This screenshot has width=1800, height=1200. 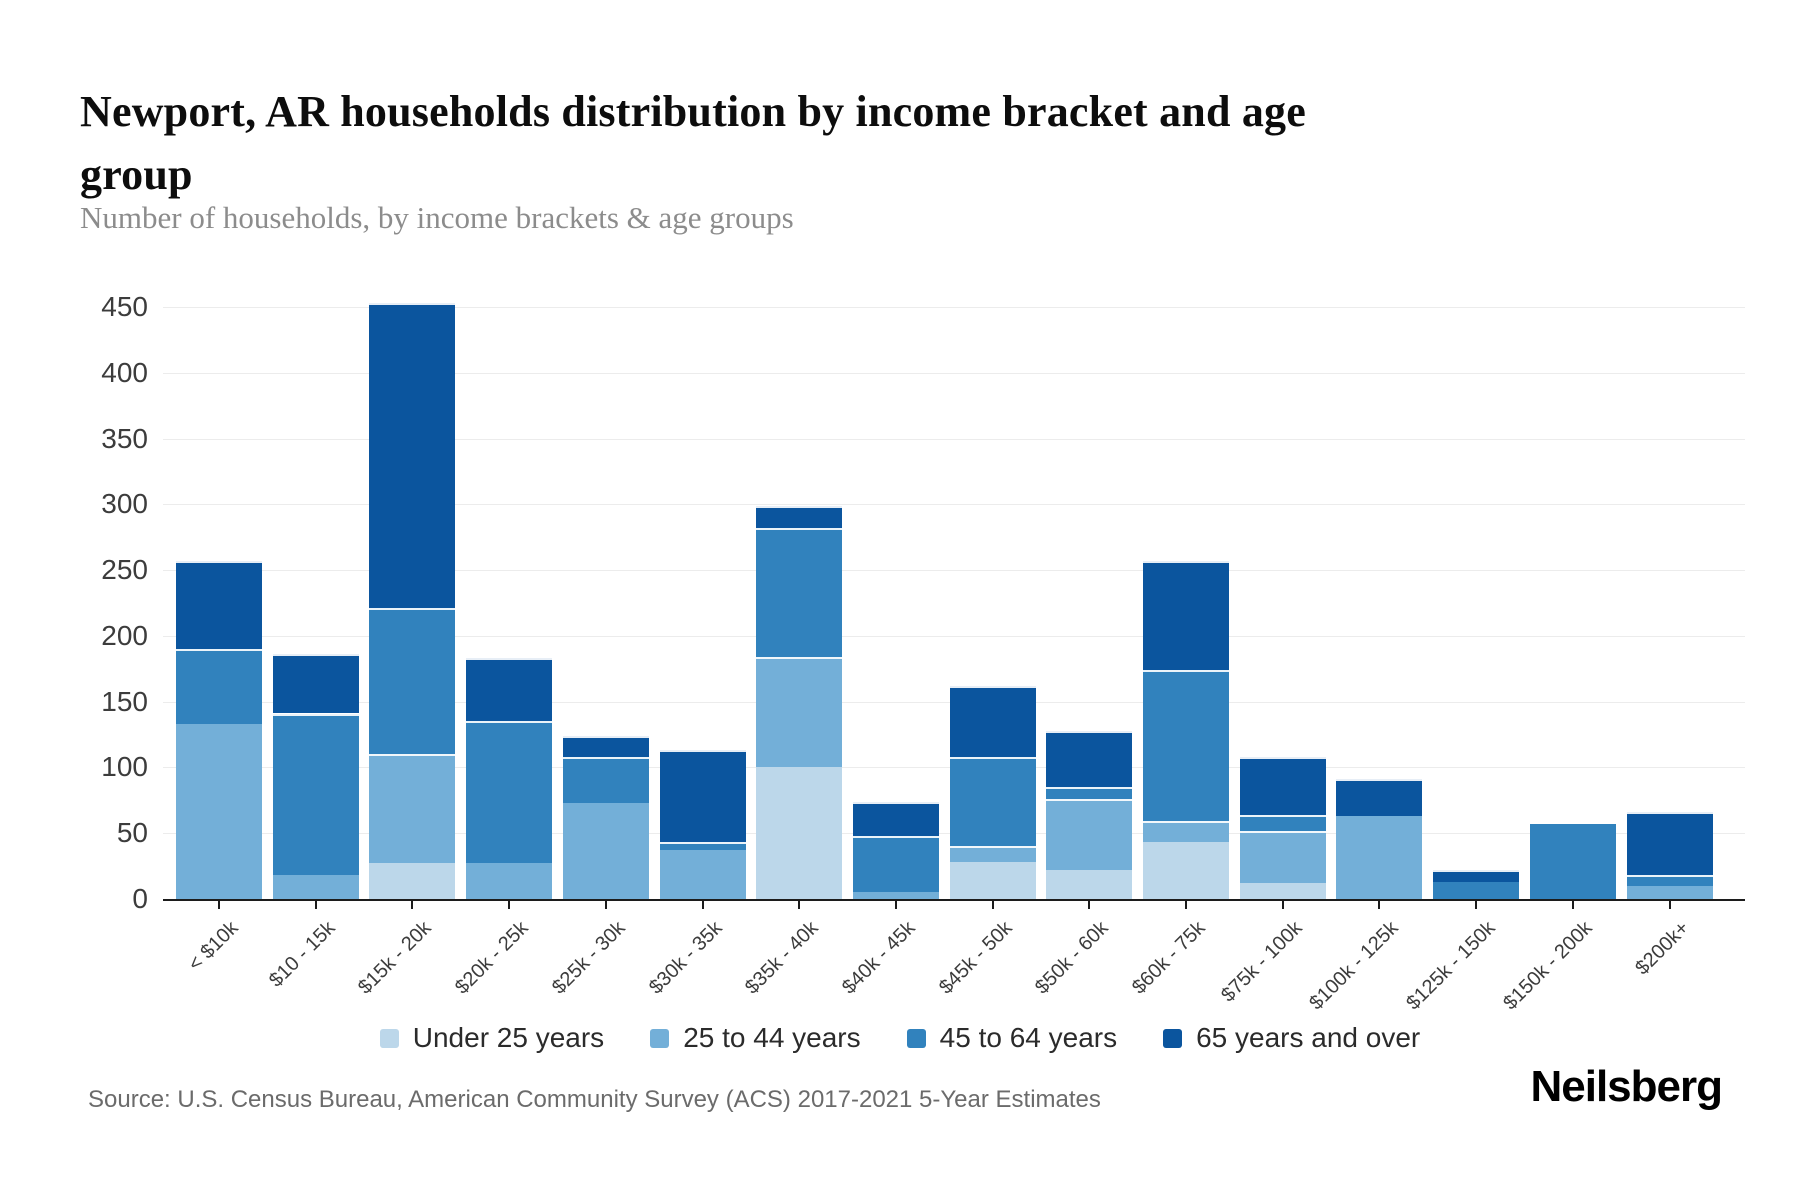 I want to click on bar-$200k+-45 to 64 years, so click(x=1669, y=880).